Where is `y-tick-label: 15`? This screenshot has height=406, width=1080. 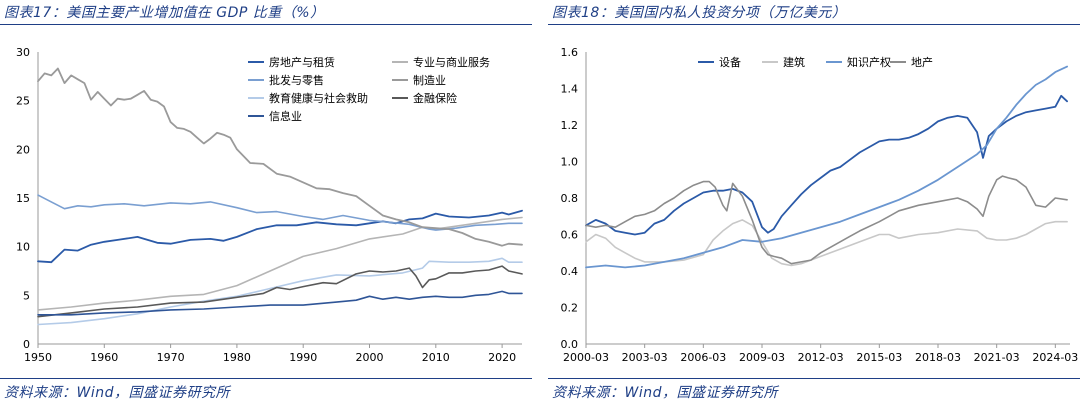
y-tick-label: 15 is located at coordinates (23, 198).